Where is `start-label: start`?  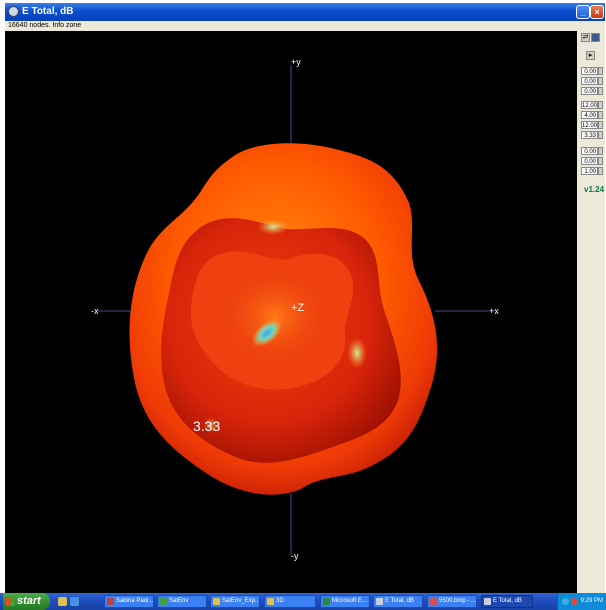 start-label: start is located at coordinates (29, 601).